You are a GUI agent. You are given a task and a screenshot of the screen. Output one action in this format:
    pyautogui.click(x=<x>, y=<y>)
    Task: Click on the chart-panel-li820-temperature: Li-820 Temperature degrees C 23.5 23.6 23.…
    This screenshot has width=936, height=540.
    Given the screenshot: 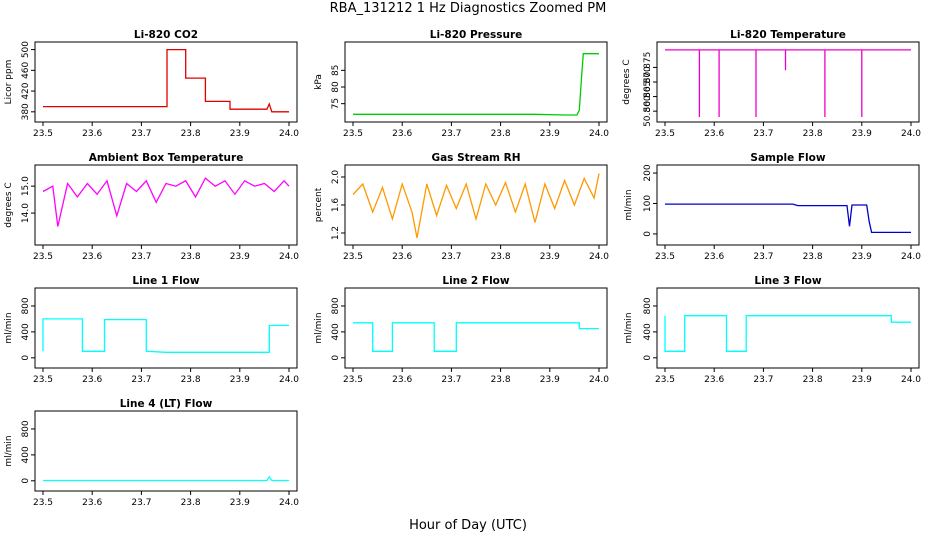 What is the action you would take?
    pyautogui.click(x=771, y=84)
    